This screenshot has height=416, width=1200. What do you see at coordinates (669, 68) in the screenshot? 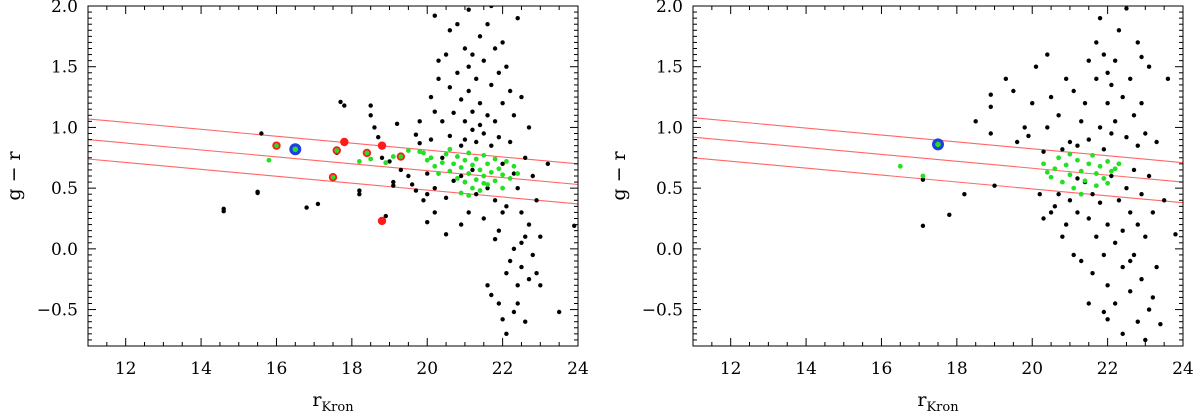
I see `y-tick-label: 1.5` at bounding box center [669, 68].